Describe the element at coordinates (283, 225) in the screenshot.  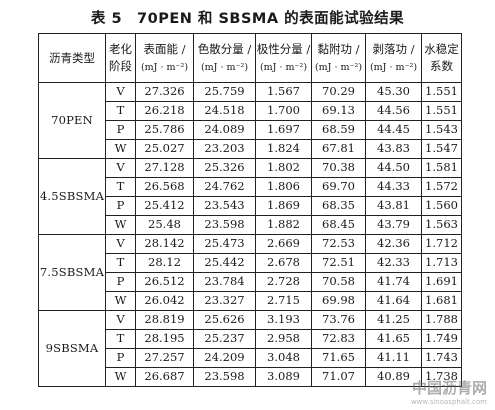
I see `polar-cell: 1.882` at that location.